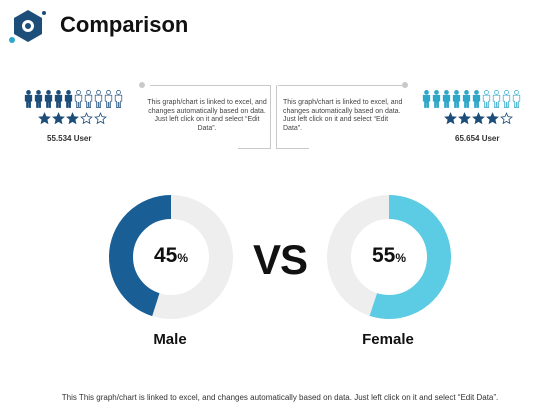 This screenshot has width=560, height=420. Describe the element at coordinates (69, 138) in the screenshot. I see `male-user-count: 55.534 User` at that location.